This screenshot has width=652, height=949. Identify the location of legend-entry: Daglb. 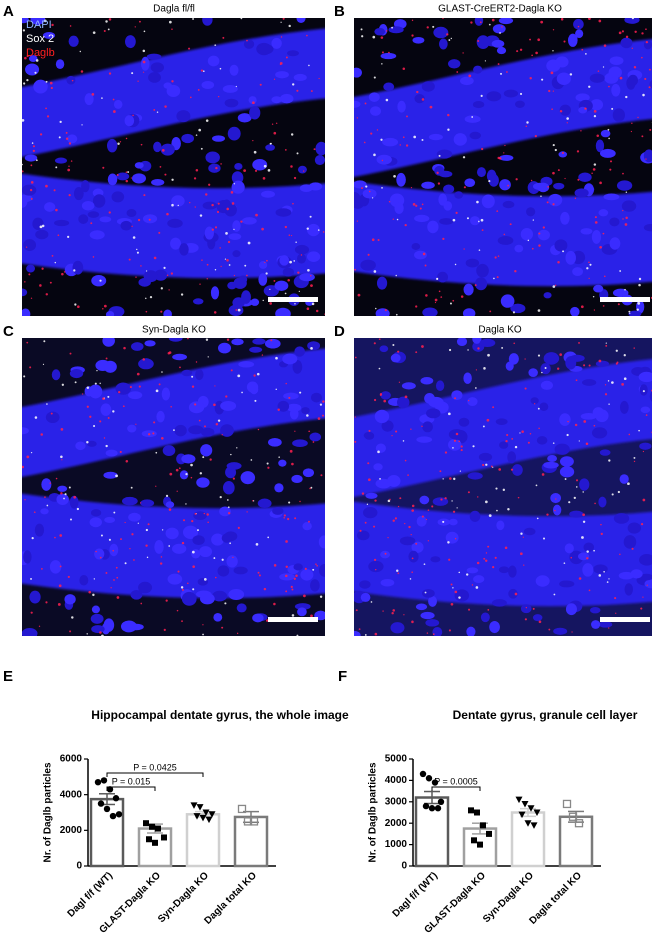
(40, 53).